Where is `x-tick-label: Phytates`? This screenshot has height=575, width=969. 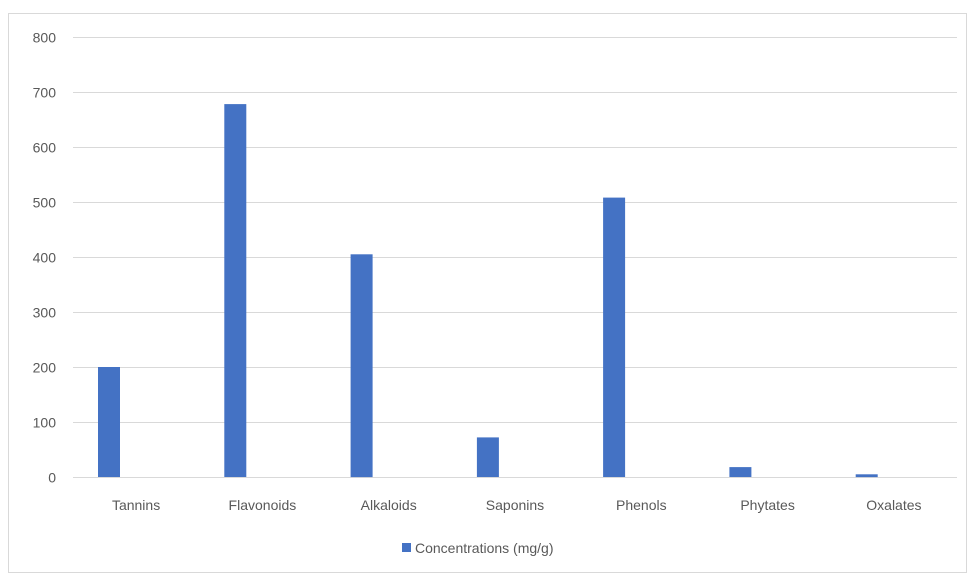 x-tick-label: Phytates is located at coordinates (767, 505).